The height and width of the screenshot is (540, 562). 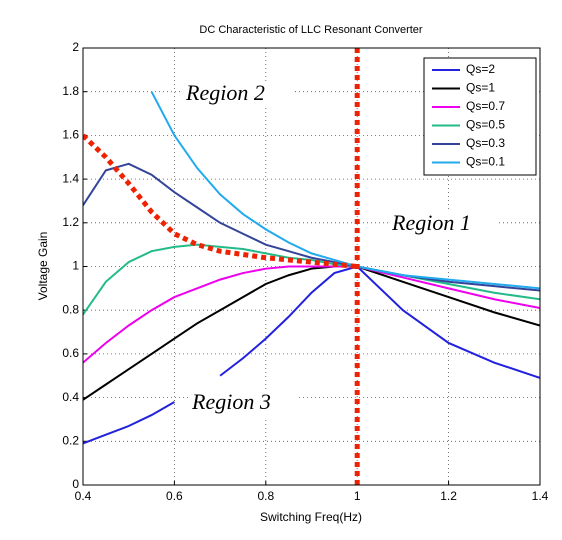 What do you see at coordinates (480, 116) in the screenshot?
I see `legend-box` at bounding box center [480, 116].